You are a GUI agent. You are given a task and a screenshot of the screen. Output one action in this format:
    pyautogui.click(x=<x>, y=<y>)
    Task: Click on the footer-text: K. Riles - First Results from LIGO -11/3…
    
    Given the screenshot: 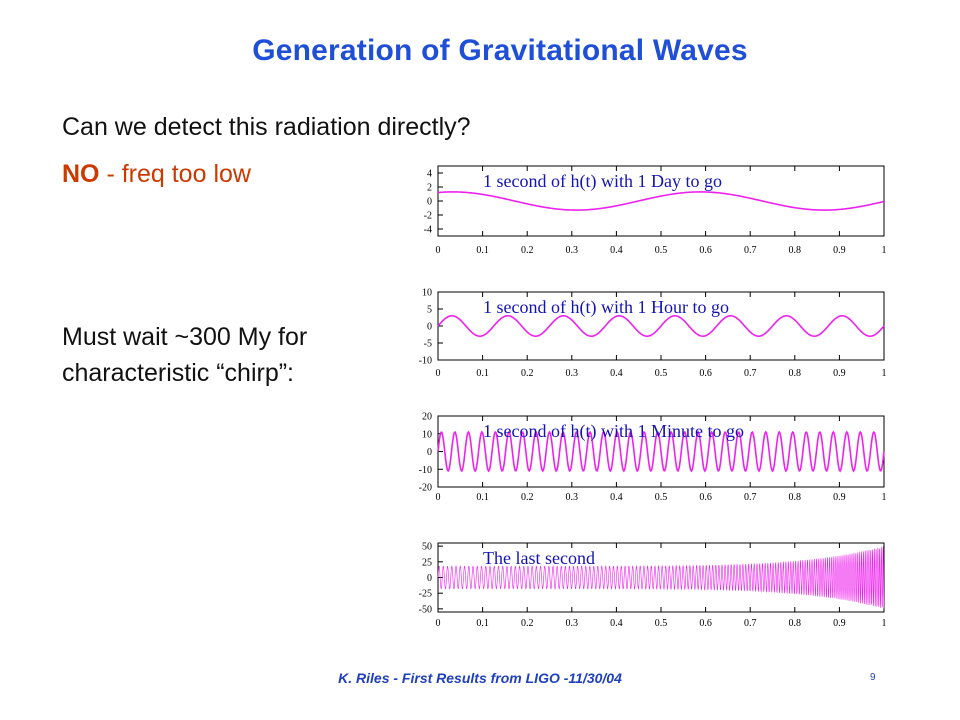 What is the action you would take?
    pyautogui.click(x=480, y=678)
    